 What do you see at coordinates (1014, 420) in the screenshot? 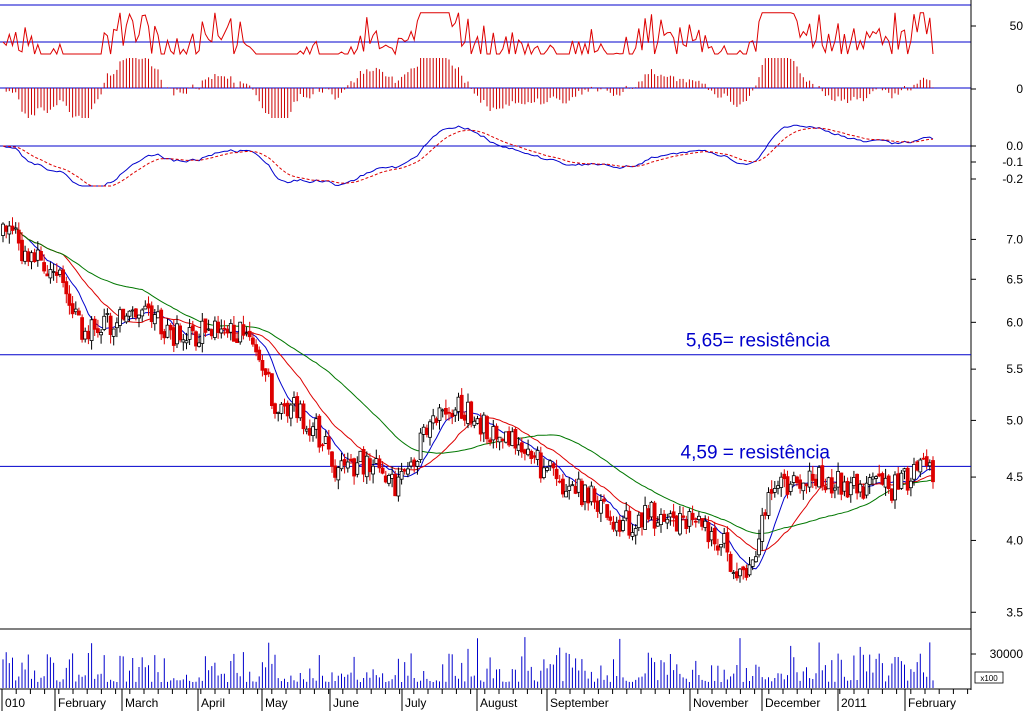
I see `price-tick-label: 5.0` at bounding box center [1014, 420].